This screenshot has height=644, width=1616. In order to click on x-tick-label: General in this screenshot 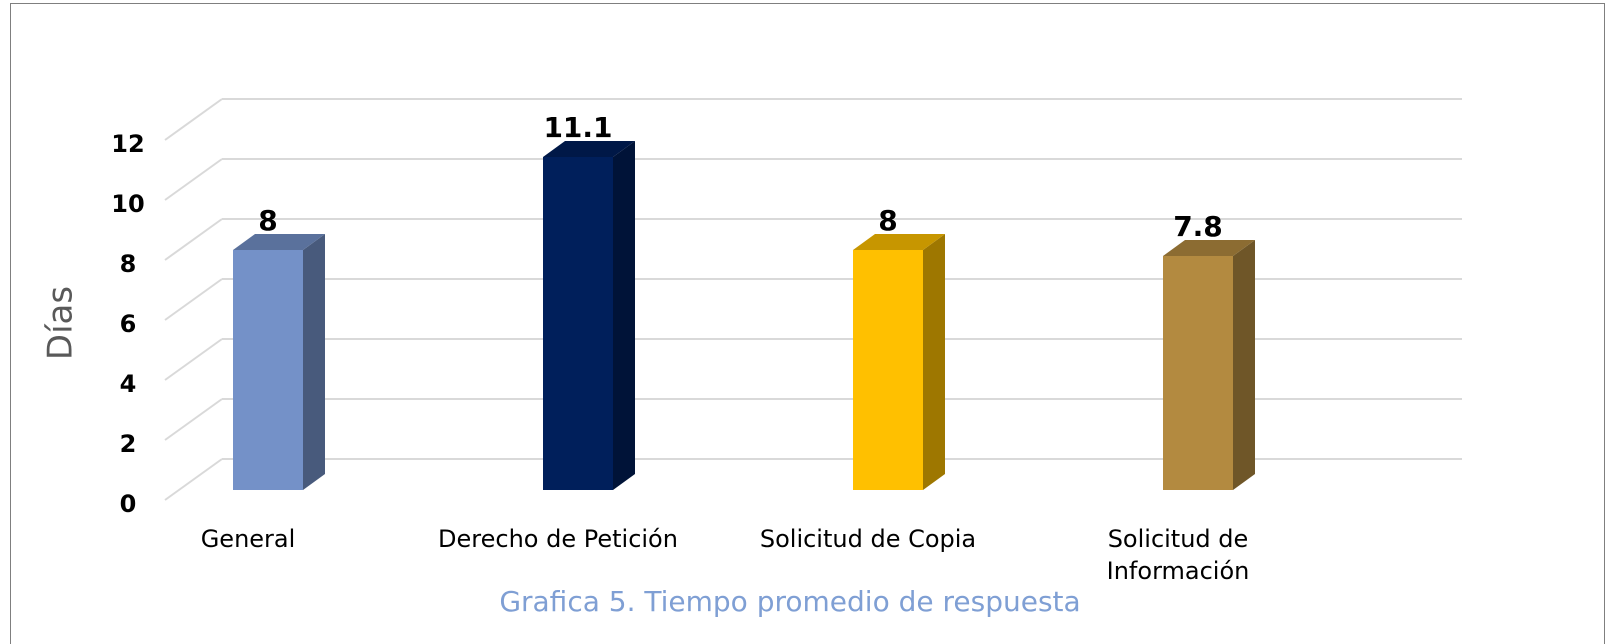, I will do `click(248, 539)`.